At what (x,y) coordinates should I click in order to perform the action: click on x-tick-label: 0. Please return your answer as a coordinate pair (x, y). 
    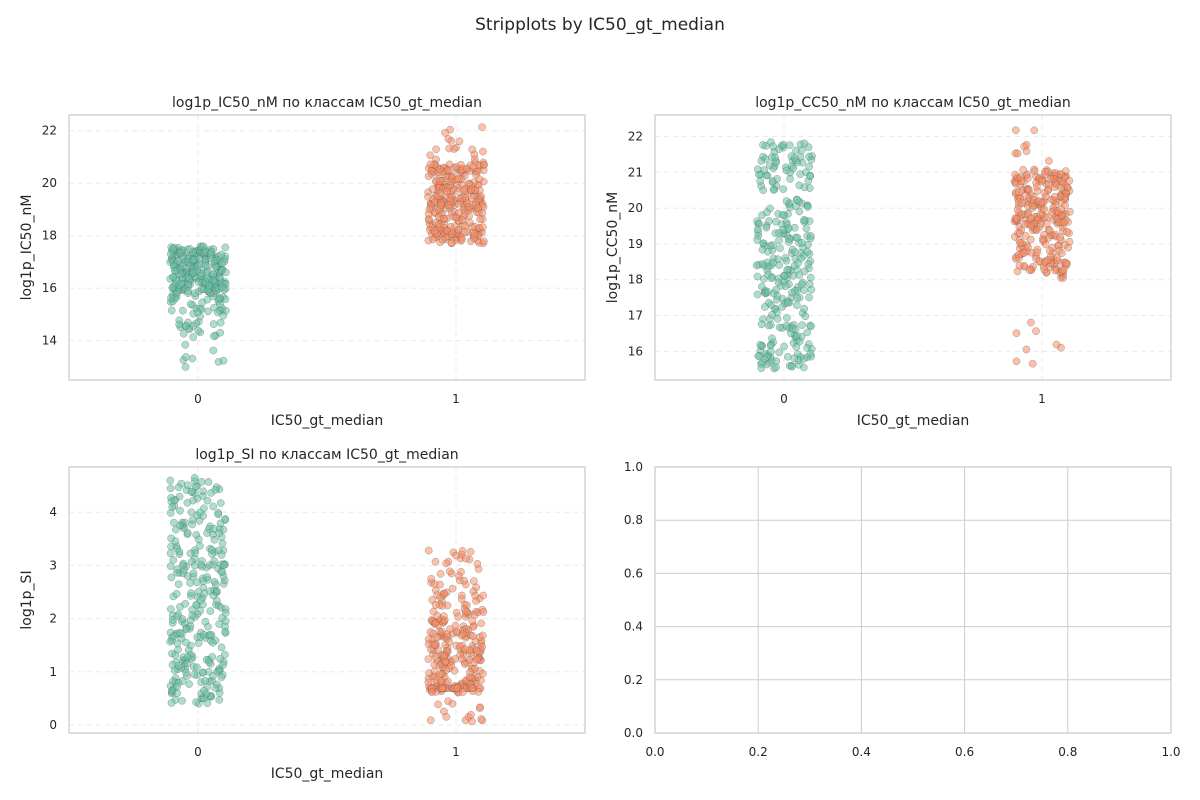
    Looking at the image, I should click on (198, 399).